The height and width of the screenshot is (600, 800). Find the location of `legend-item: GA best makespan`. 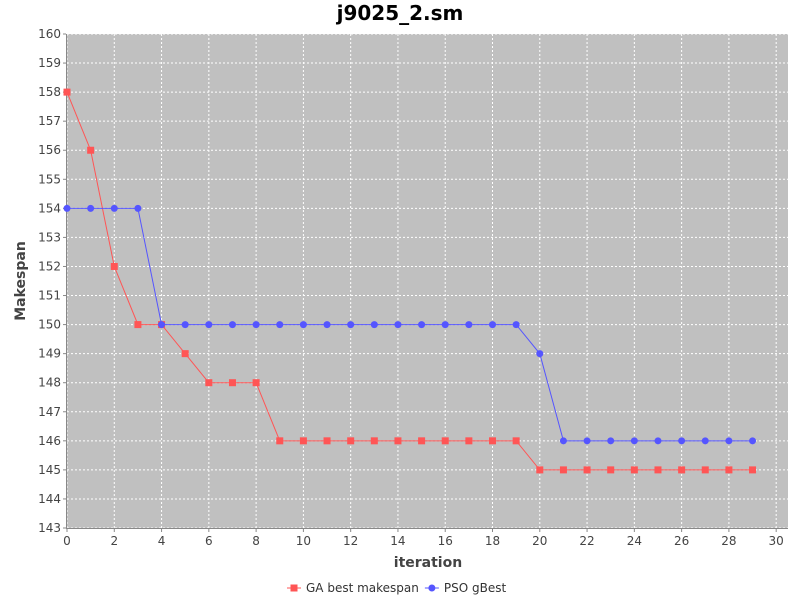

legend-item: GA best makespan is located at coordinates (353, 588).